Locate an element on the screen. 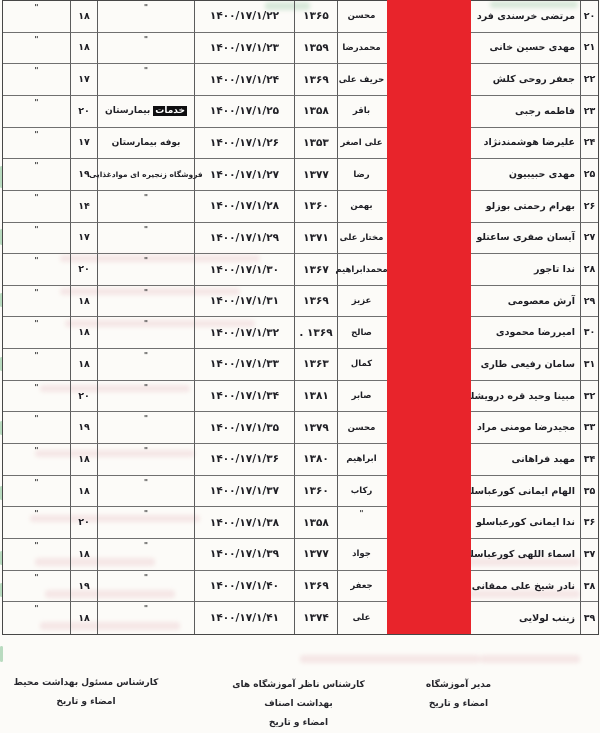  cell-father-name: صالح is located at coordinates (361, 333).